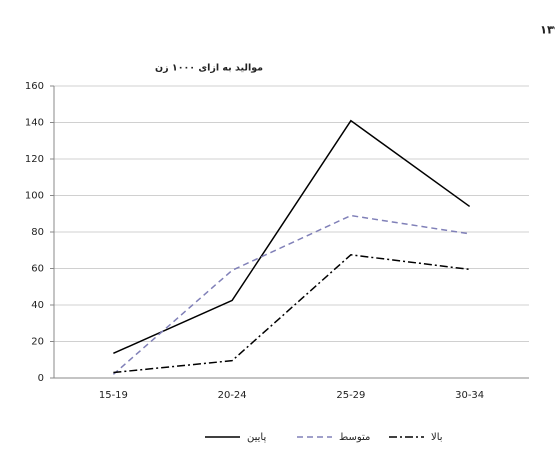  Describe the element at coordinates (37, 232) in the screenshot. I see `y-tick-label: 80` at that location.